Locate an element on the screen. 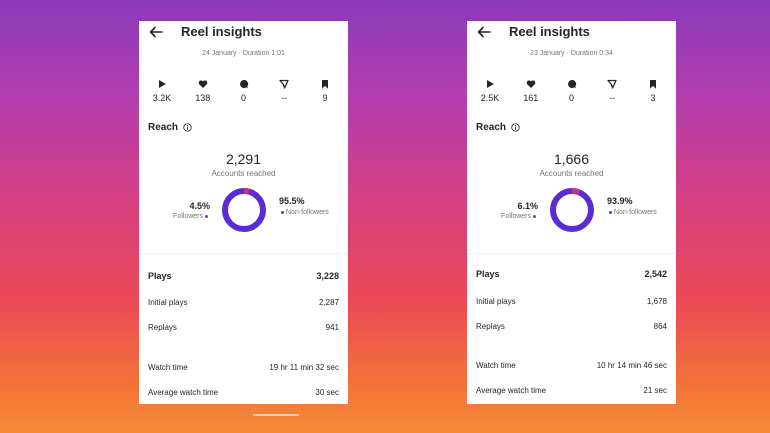  stat-value: 3 is located at coordinates (653, 98).